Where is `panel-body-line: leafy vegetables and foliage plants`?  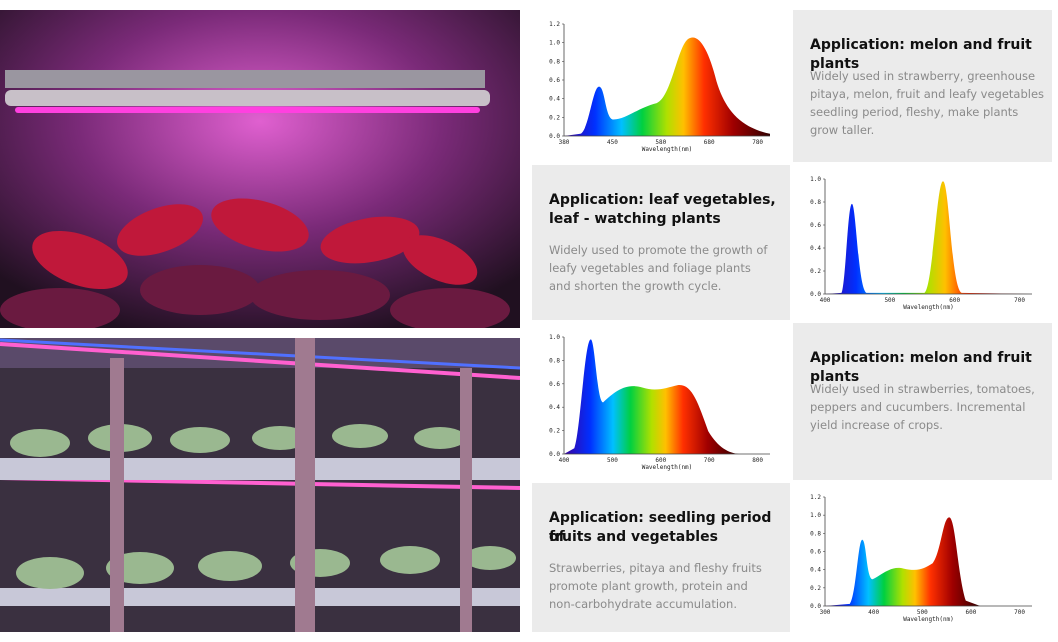 panel-body-line: leafy vegetables and foliage plants is located at coordinates (650, 268).